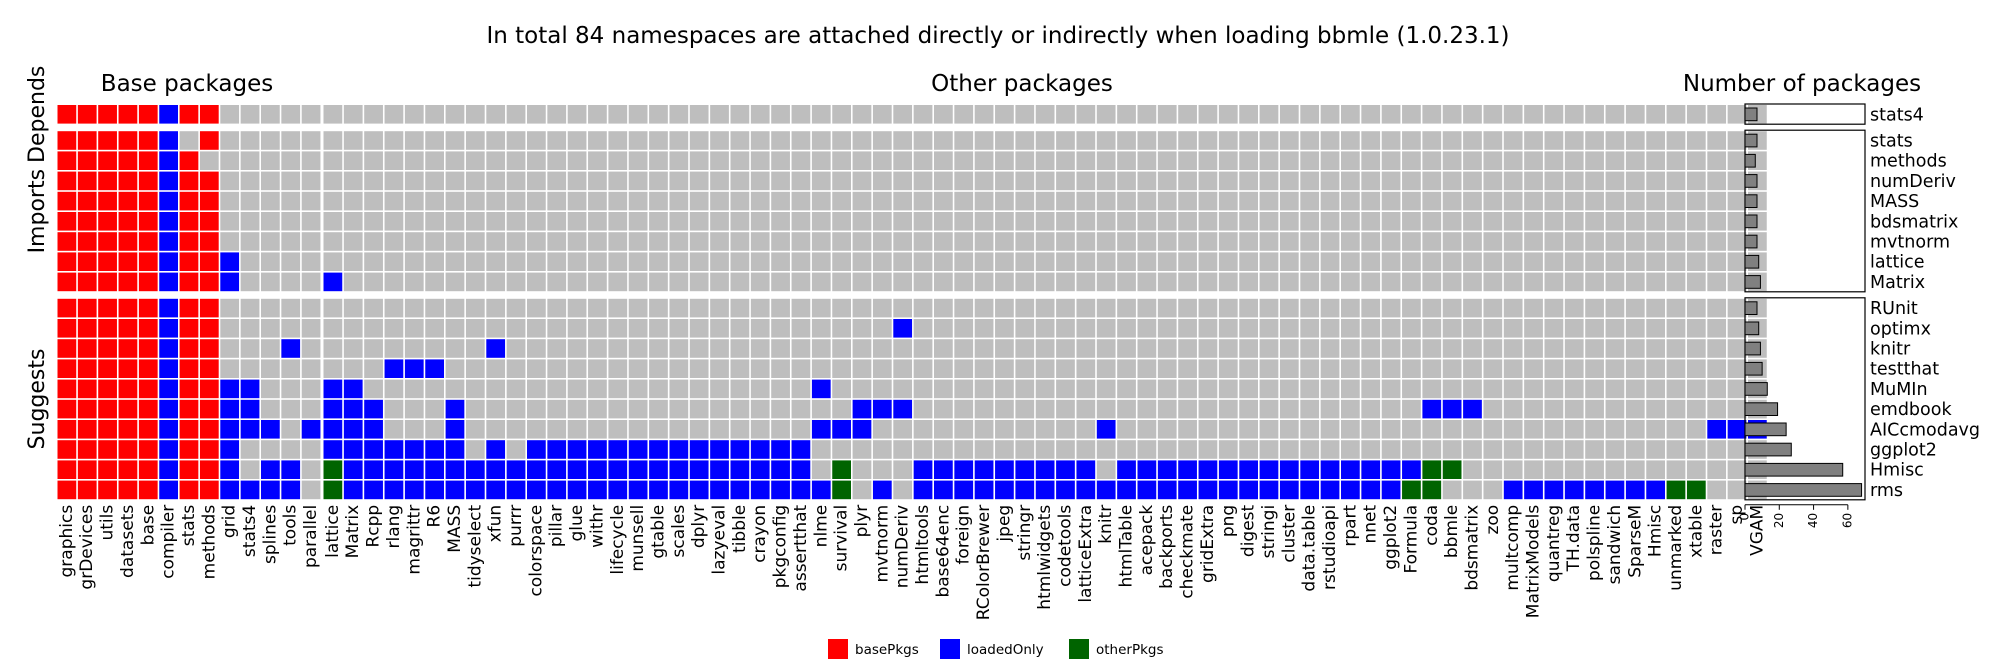 The image size is (1996, 671). I want to click on cell-numderiv-bdsmatrix, so click(1472, 181).